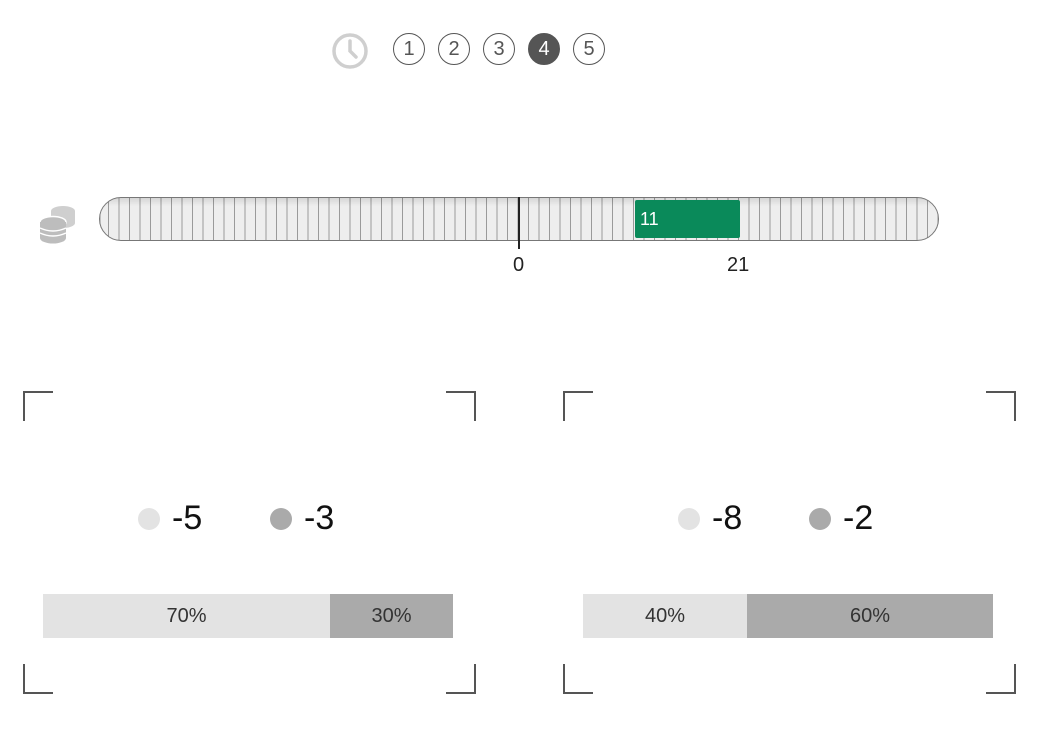 Image resolution: width=1039 pixels, height=729 pixels. What do you see at coordinates (727, 518) in the screenshot?
I see `outcome-value: -8` at bounding box center [727, 518].